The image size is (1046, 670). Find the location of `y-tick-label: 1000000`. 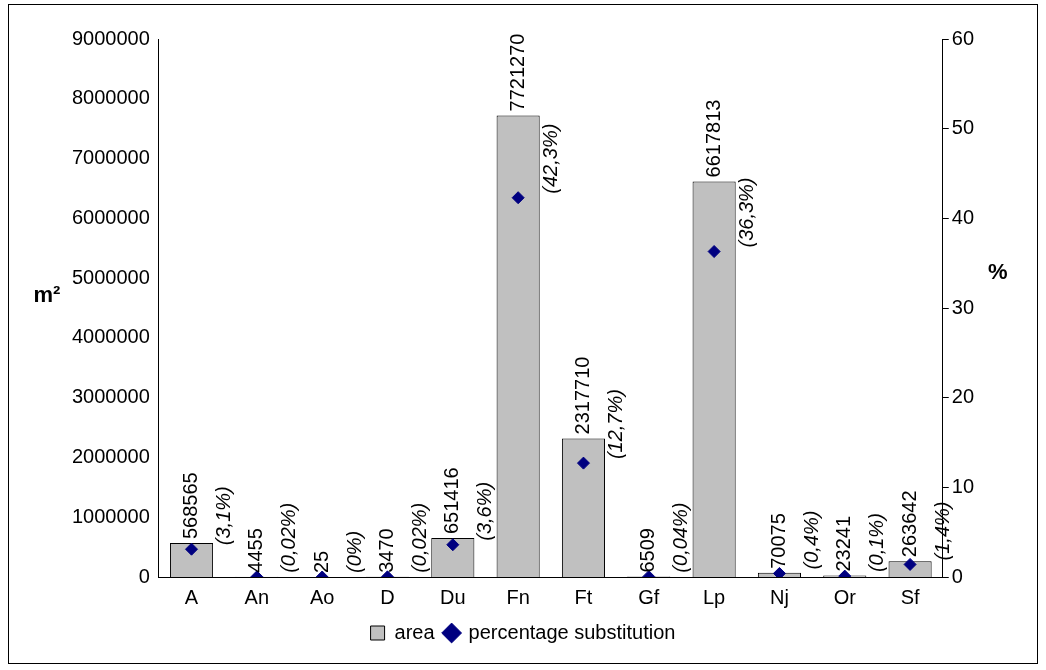

y-tick-label: 1000000 is located at coordinates (110, 515).